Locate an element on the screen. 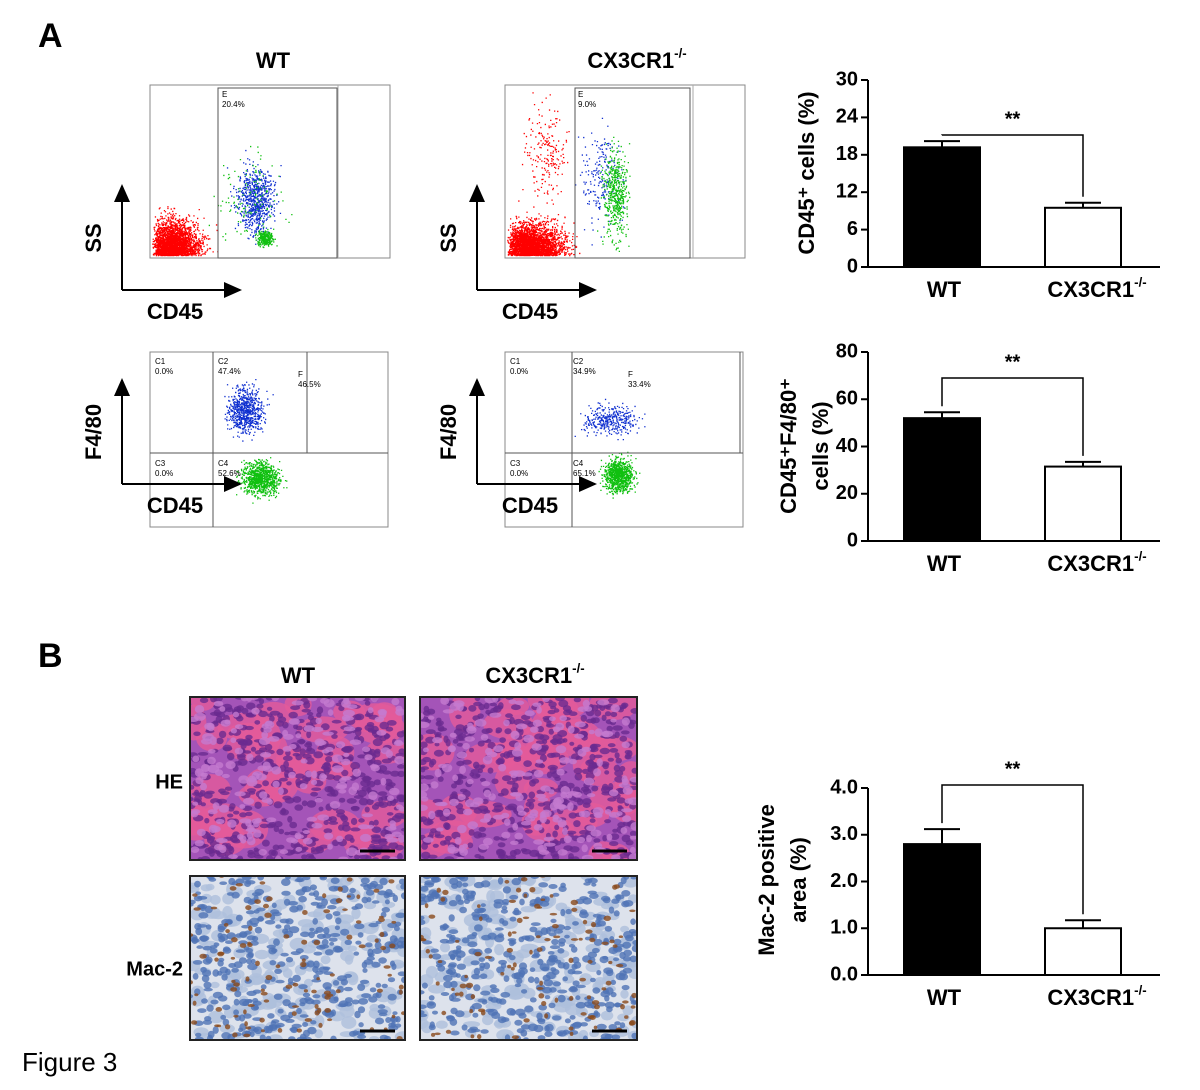  y-tick-label: 40 is located at coordinates (847, 446).